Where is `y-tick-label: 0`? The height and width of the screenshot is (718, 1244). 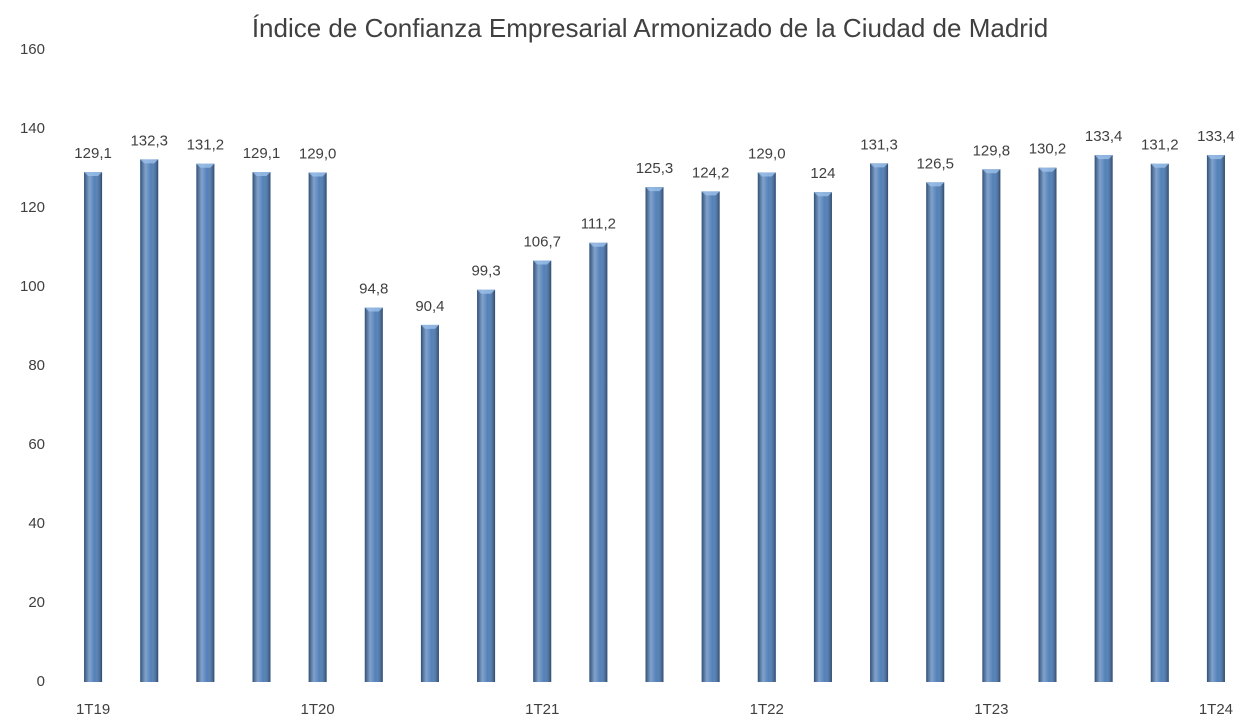 y-tick-label: 0 is located at coordinates (41, 681).